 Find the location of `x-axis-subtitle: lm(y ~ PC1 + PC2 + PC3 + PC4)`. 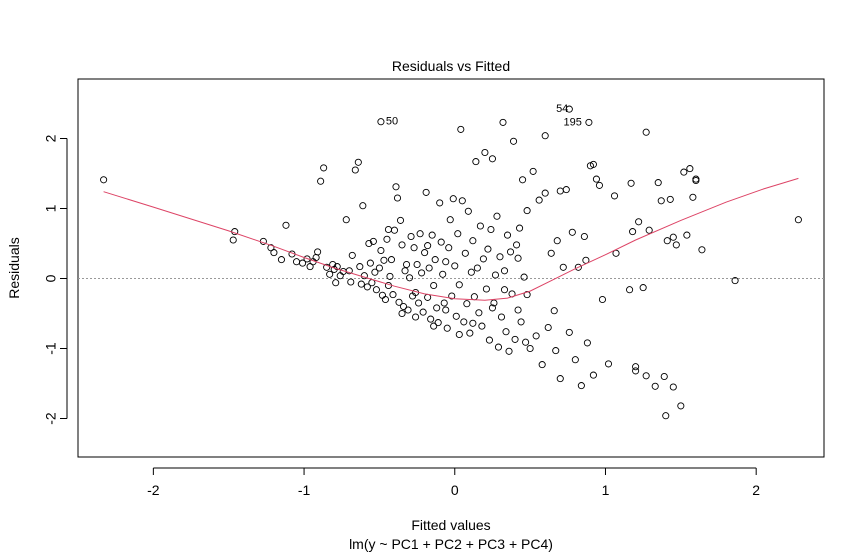

x-axis-subtitle: lm(y ~ PC1 + PC2 + PC3 + PC4) is located at coordinates (451, 544).